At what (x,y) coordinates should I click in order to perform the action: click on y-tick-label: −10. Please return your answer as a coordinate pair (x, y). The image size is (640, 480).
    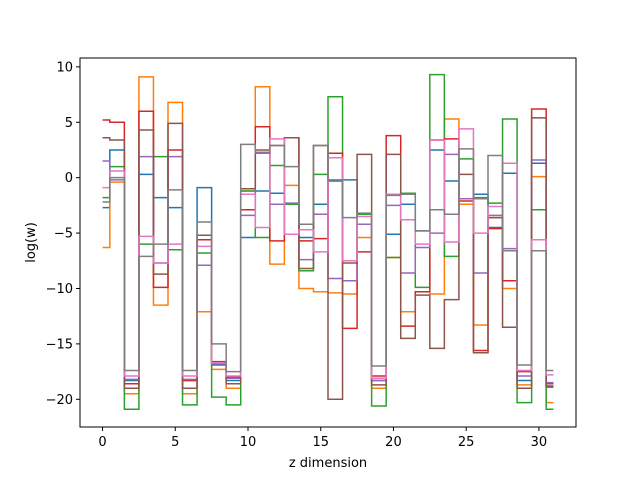
    Looking at the image, I should click on (59, 289).